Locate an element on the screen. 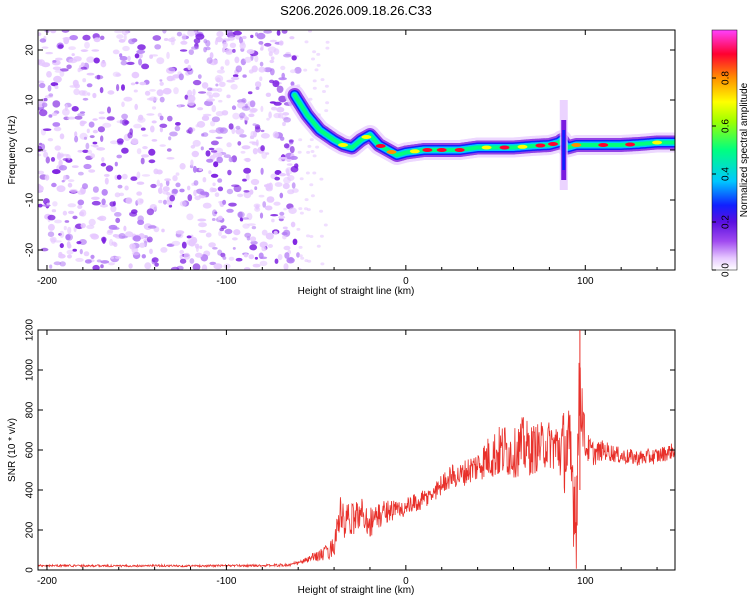 The height and width of the screenshot is (600, 750). colorbar-ticks: 0.0 0.2 0.4 0.6 0.8 is located at coordinates (722, 174).